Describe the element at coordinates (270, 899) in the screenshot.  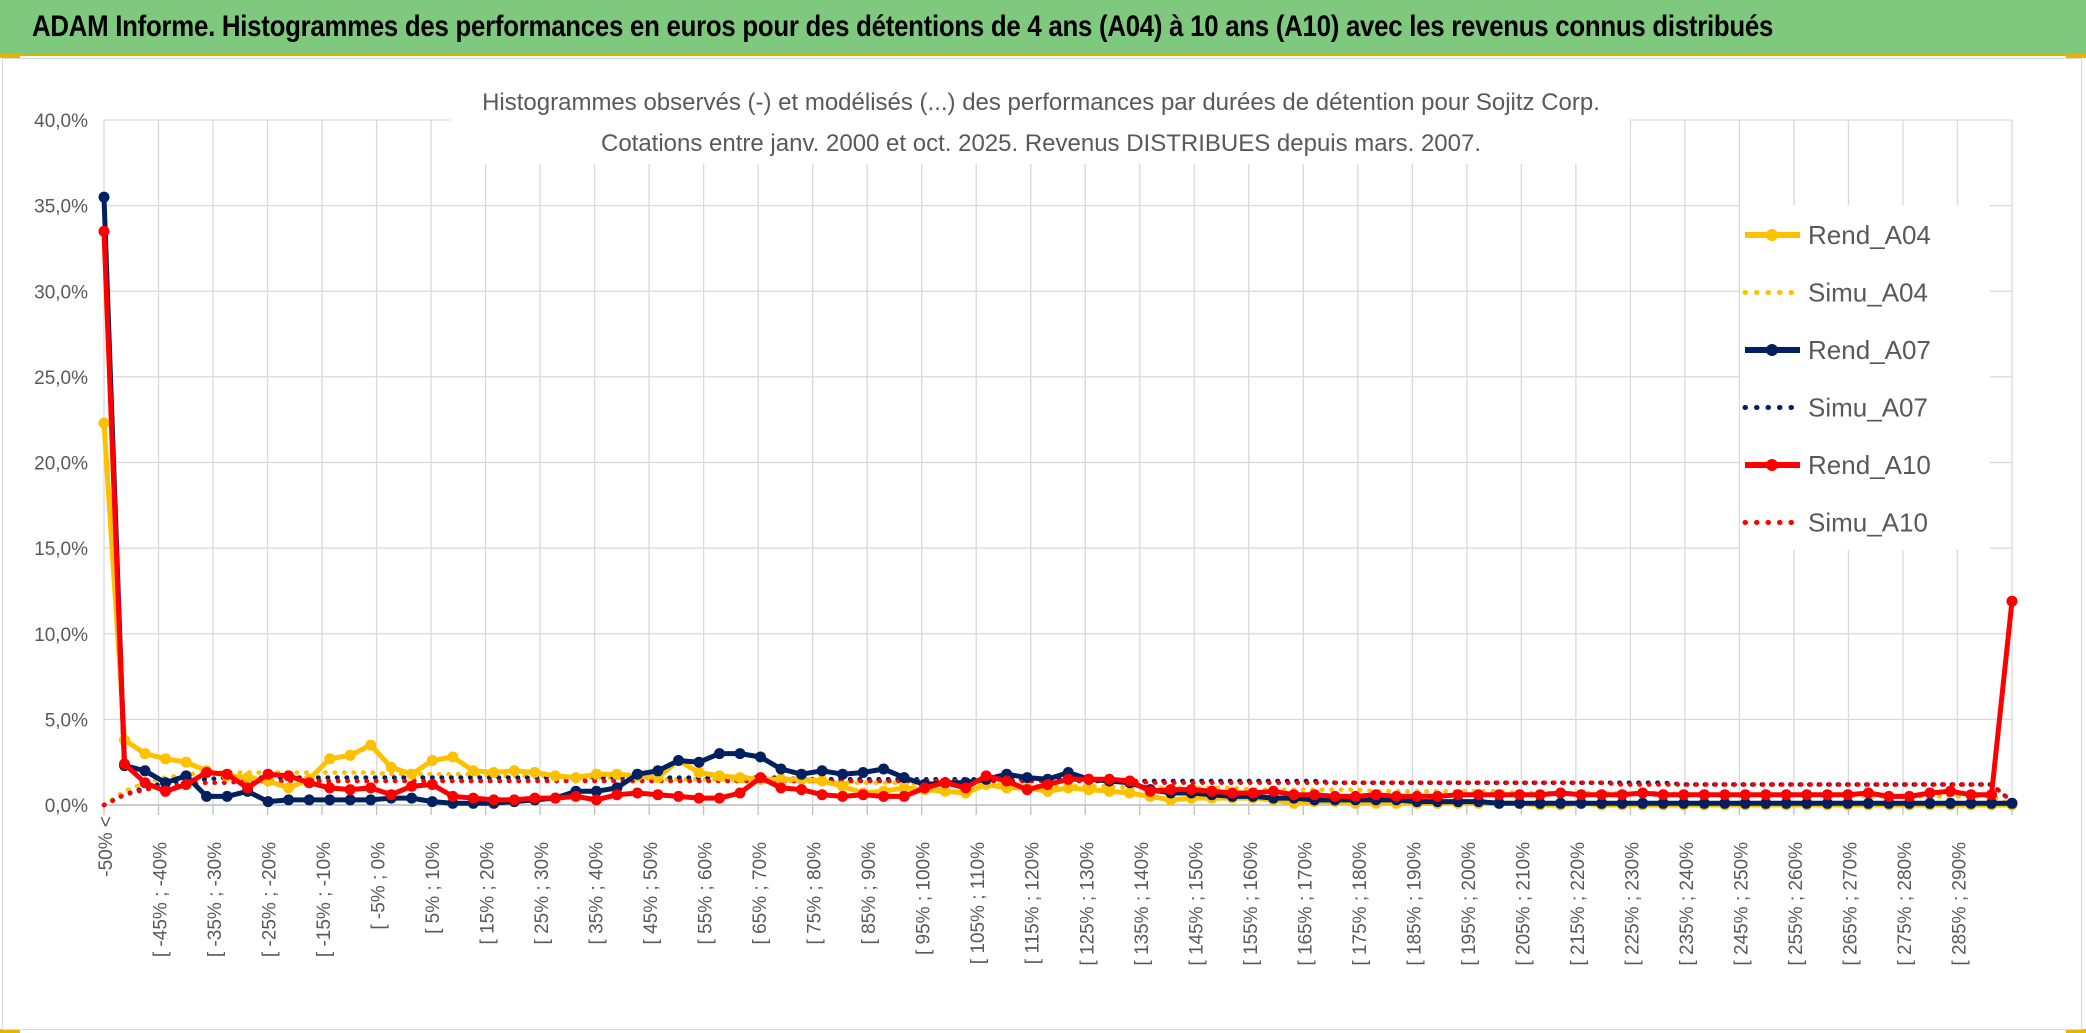
I see `x-tick-label: [ -25% ; -20%` at that location.